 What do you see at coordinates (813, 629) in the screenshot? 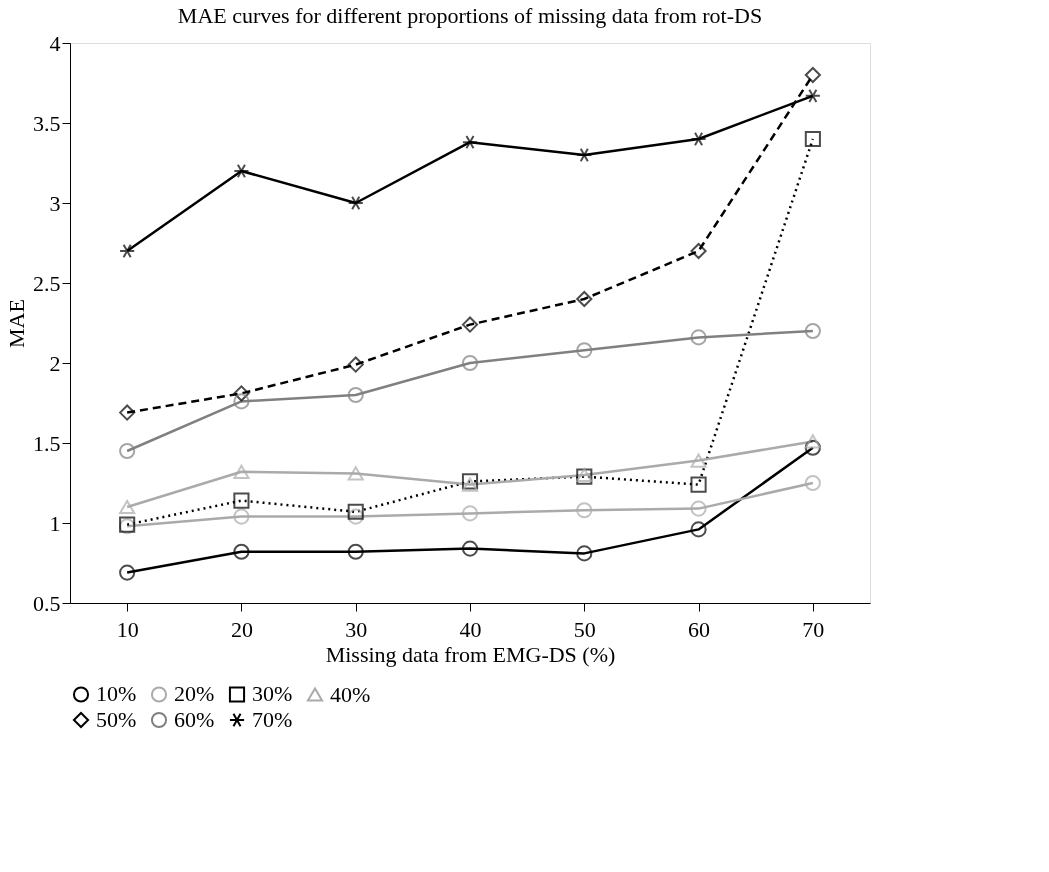
I see `x-tick-label: 70` at bounding box center [813, 629].